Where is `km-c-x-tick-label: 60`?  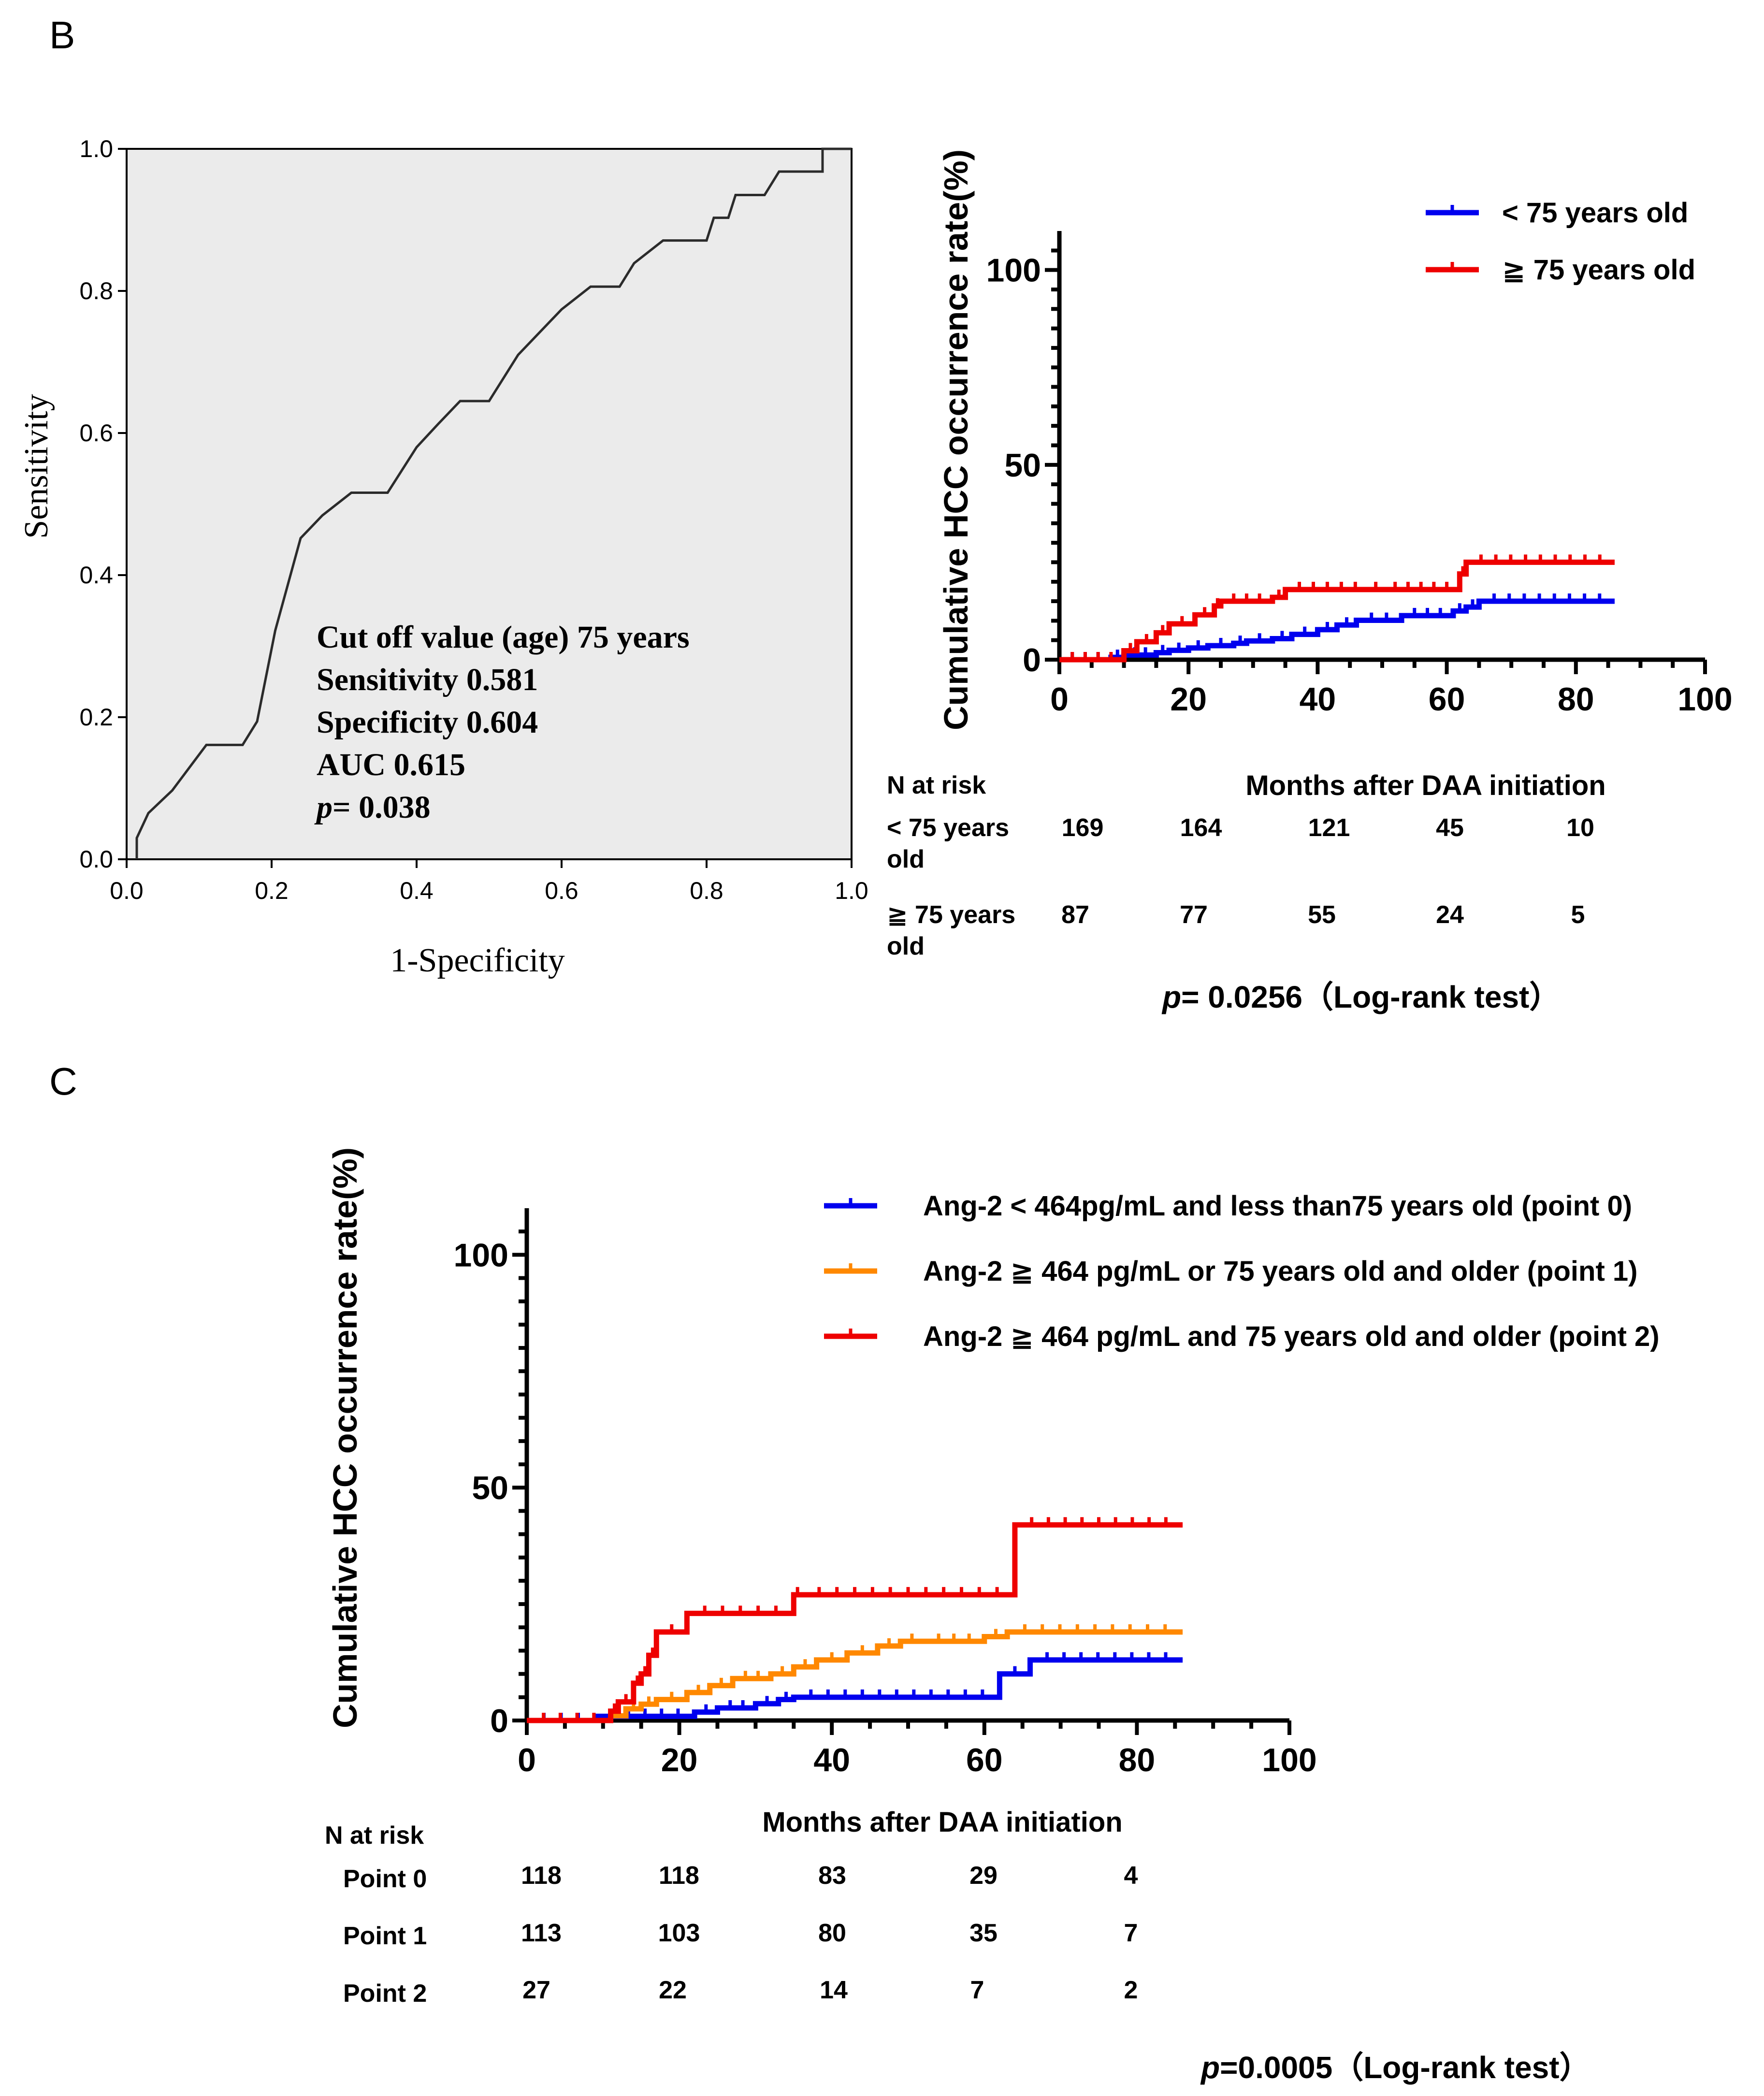 km-c-x-tick-label: 60 is located at coordinates (984, 1760).